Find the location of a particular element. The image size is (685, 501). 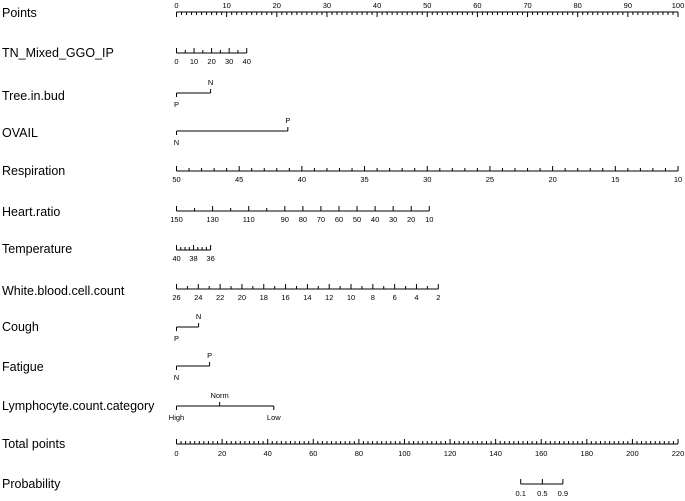

tn-mixed-ggo-ip-tick-label: 10 is located at coordinates (194, 61).